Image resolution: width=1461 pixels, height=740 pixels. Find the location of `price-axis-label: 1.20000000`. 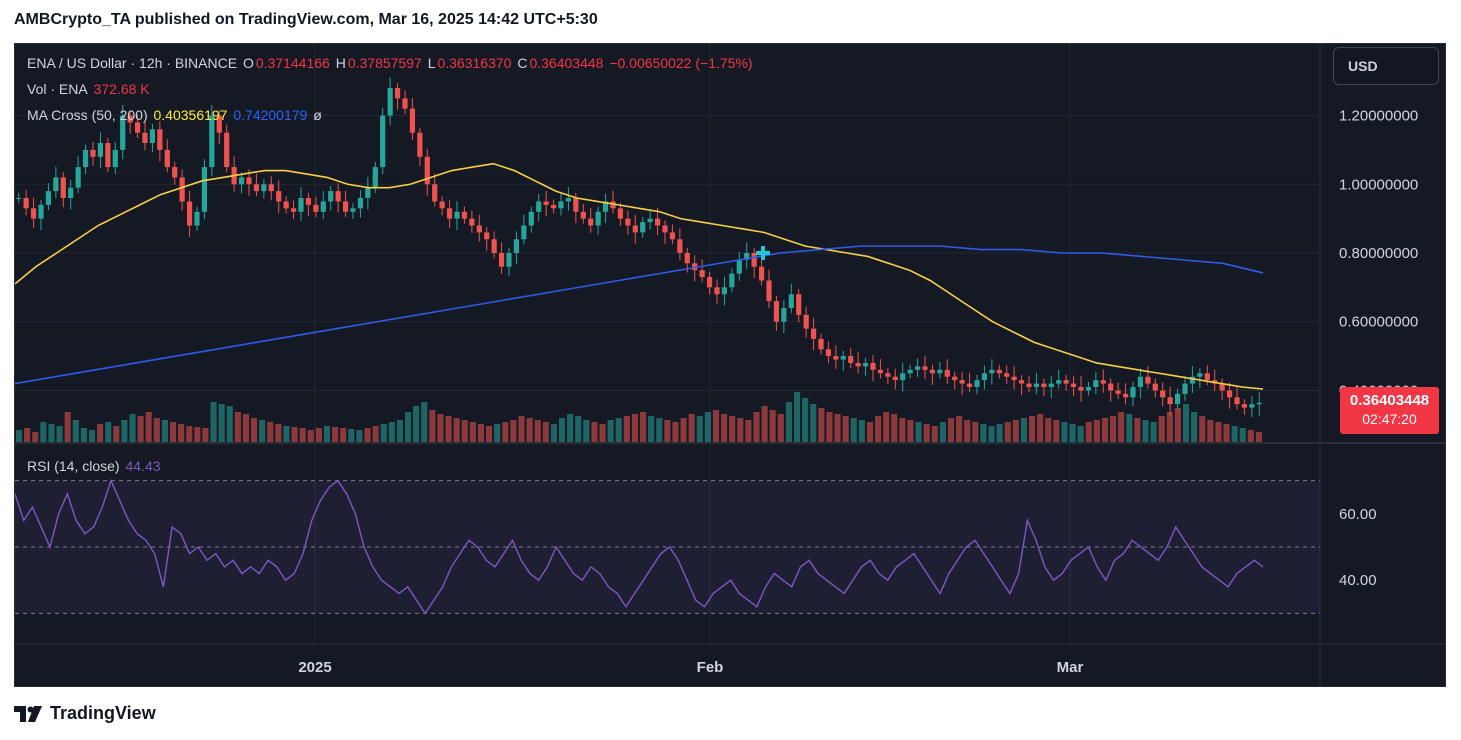

price-axis-label: 1.20000000 is located at coordinates (1378, 116).